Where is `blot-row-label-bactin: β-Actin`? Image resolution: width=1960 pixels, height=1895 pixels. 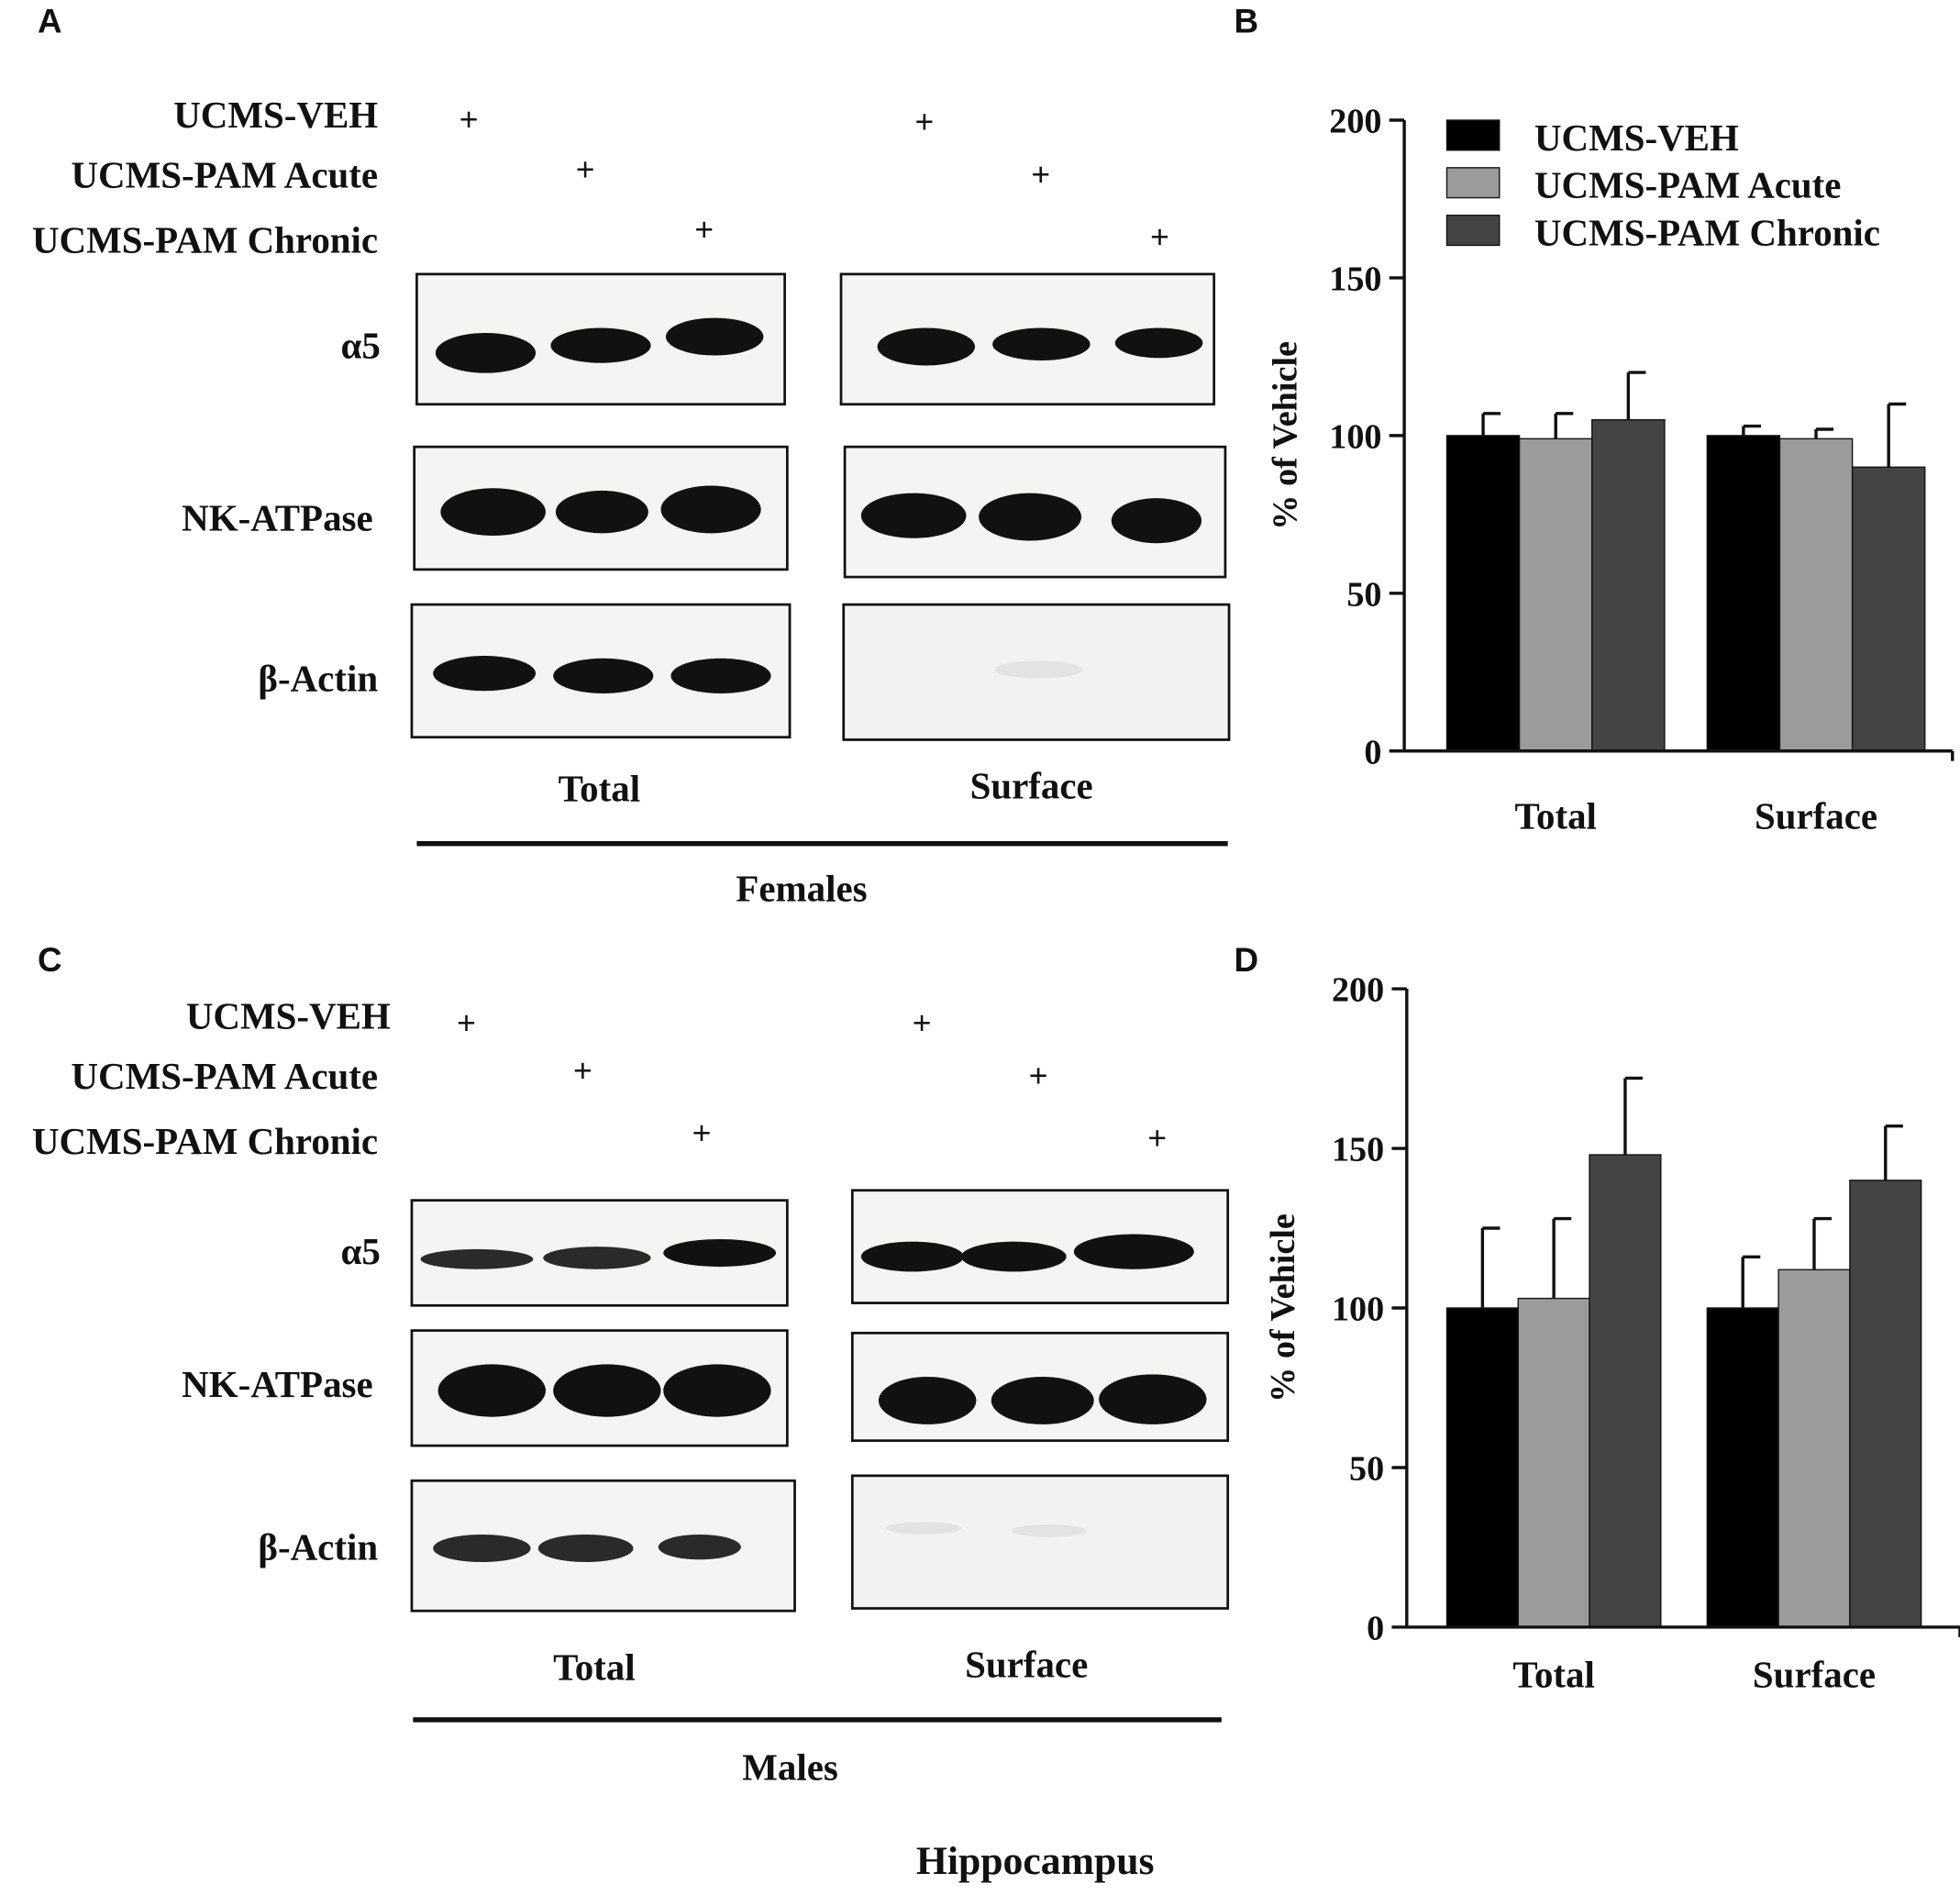 blot-row-label-bactin: β-Actin is located at coordinates (318, 1547).